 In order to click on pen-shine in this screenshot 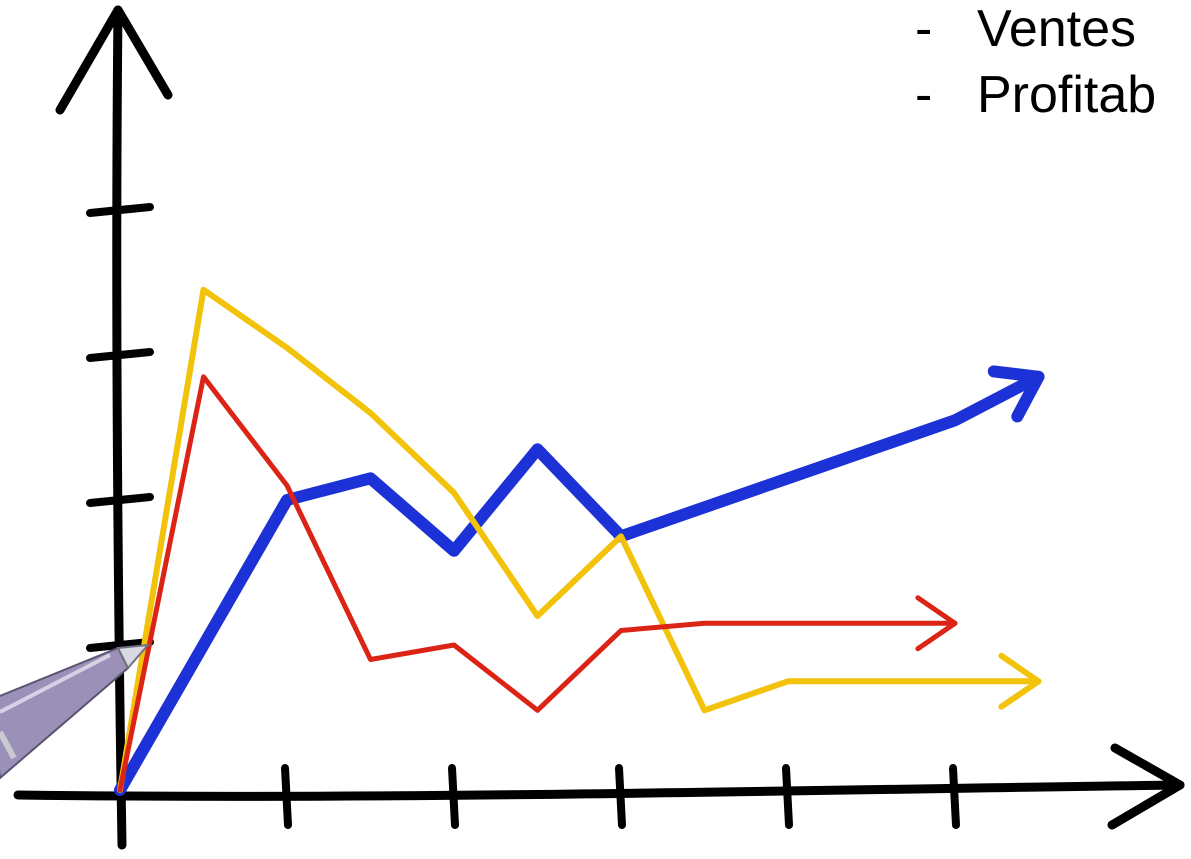, I will do `click(55, 683)`.